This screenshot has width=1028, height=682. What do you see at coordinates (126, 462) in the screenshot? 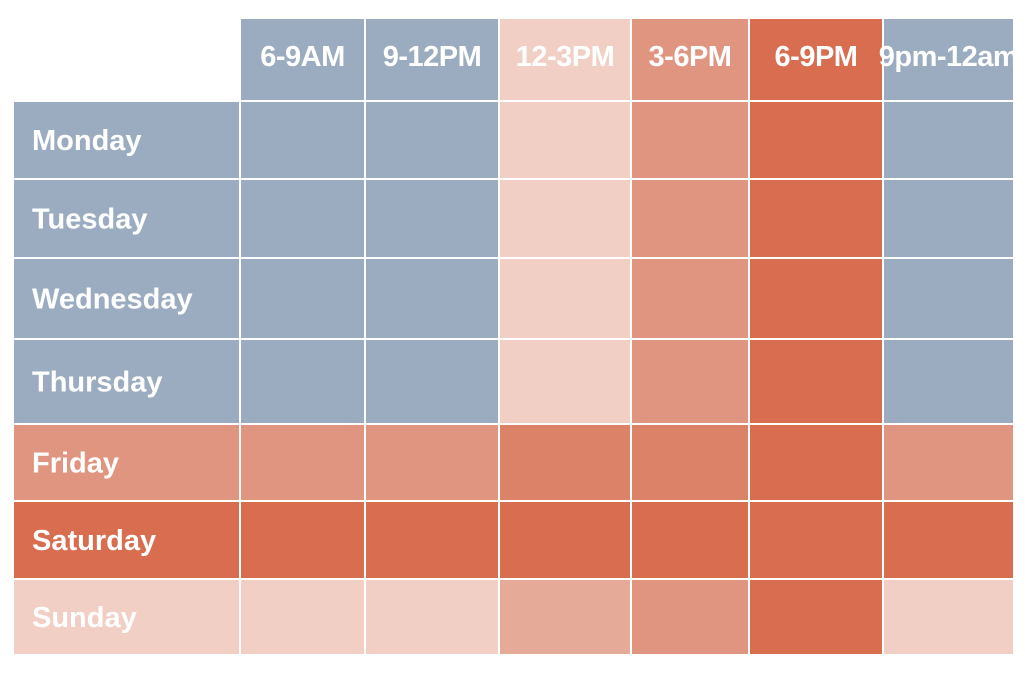
I see `row-header-friday` at bounding box center [126, 462].